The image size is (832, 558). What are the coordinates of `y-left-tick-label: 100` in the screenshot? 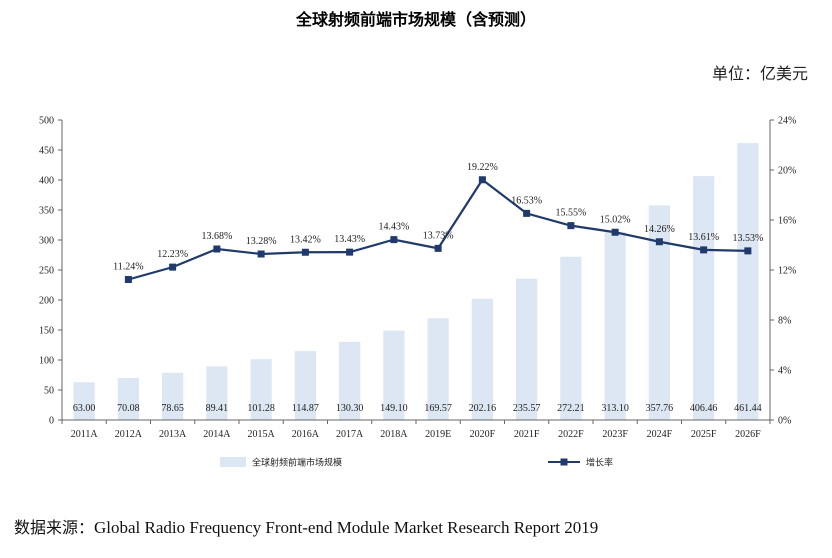 It's located at (46, 361).